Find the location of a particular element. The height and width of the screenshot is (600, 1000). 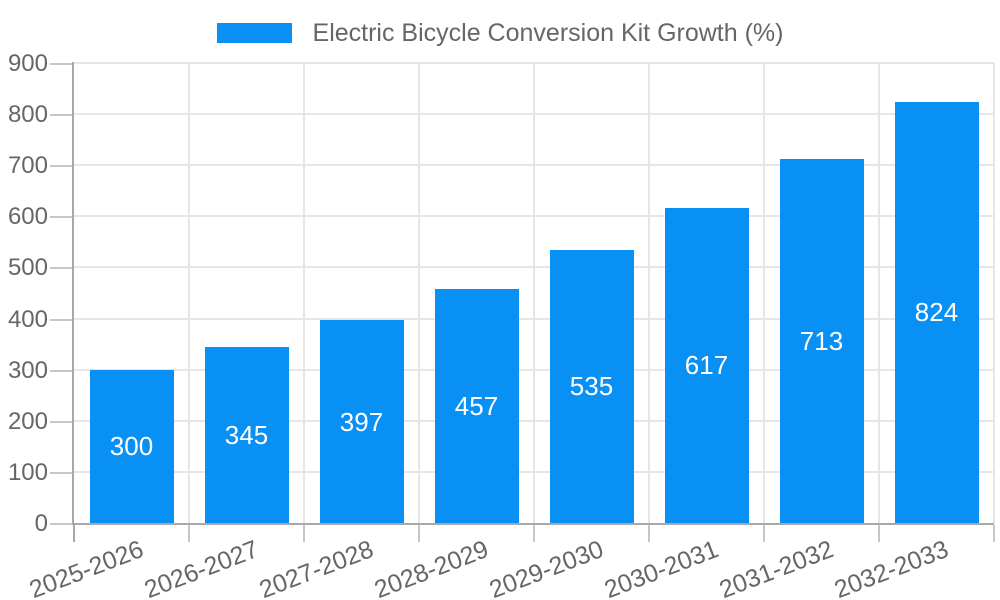

y-tick-label: 800 is located at coordinates (27, 115).